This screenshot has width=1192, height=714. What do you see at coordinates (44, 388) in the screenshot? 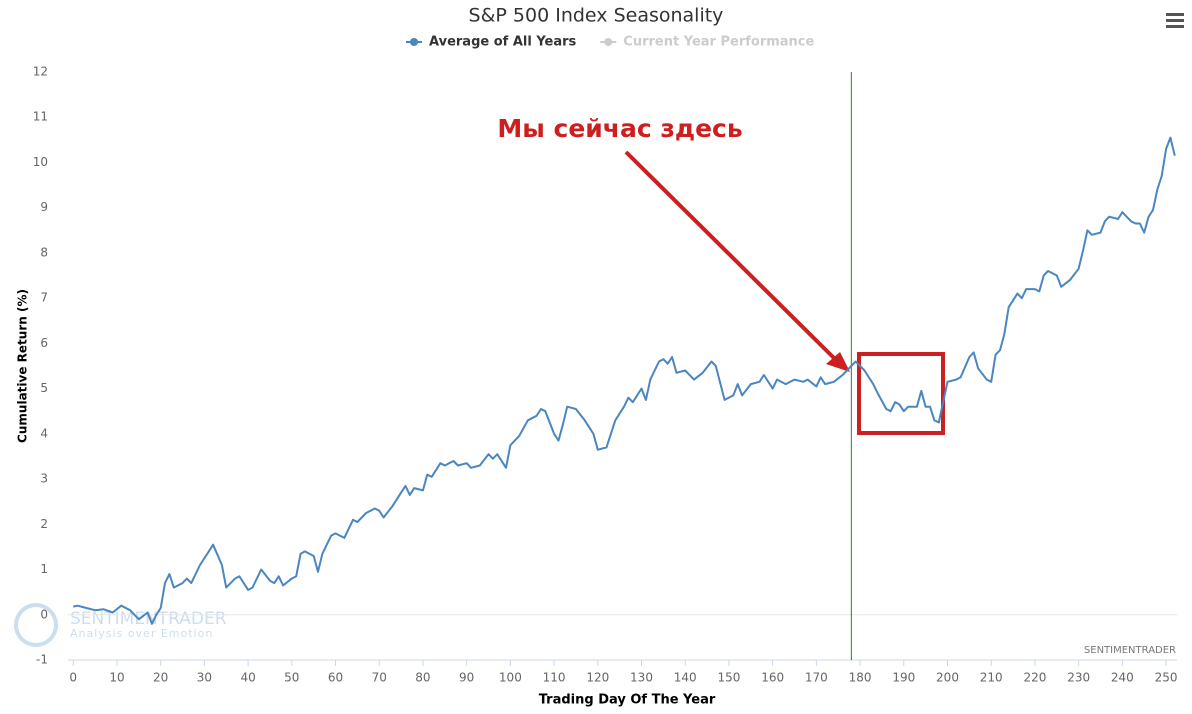
I see `y-tick-label: 5` at bounding box center [44, 388].